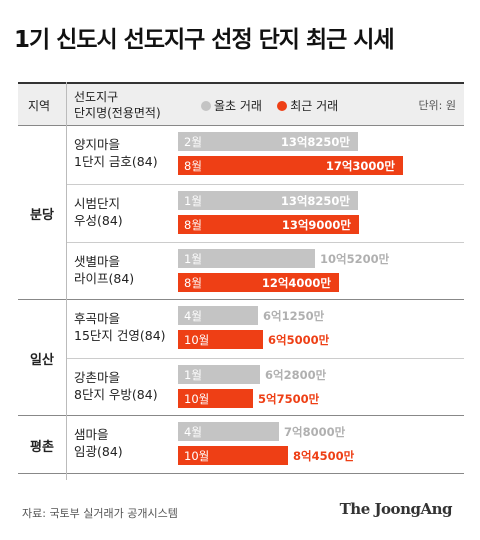 The image size is (480, 540). I want to click on region-label: 일산, so click(42, 360).